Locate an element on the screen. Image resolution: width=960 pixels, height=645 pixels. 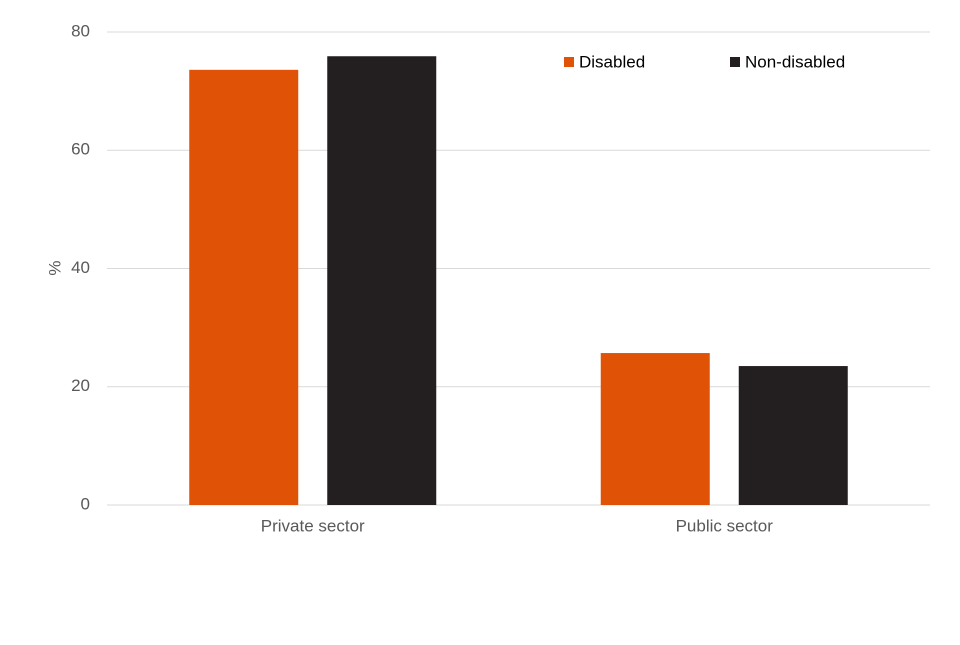
y-tick-label: 0 is located at coordinates (85, 503).